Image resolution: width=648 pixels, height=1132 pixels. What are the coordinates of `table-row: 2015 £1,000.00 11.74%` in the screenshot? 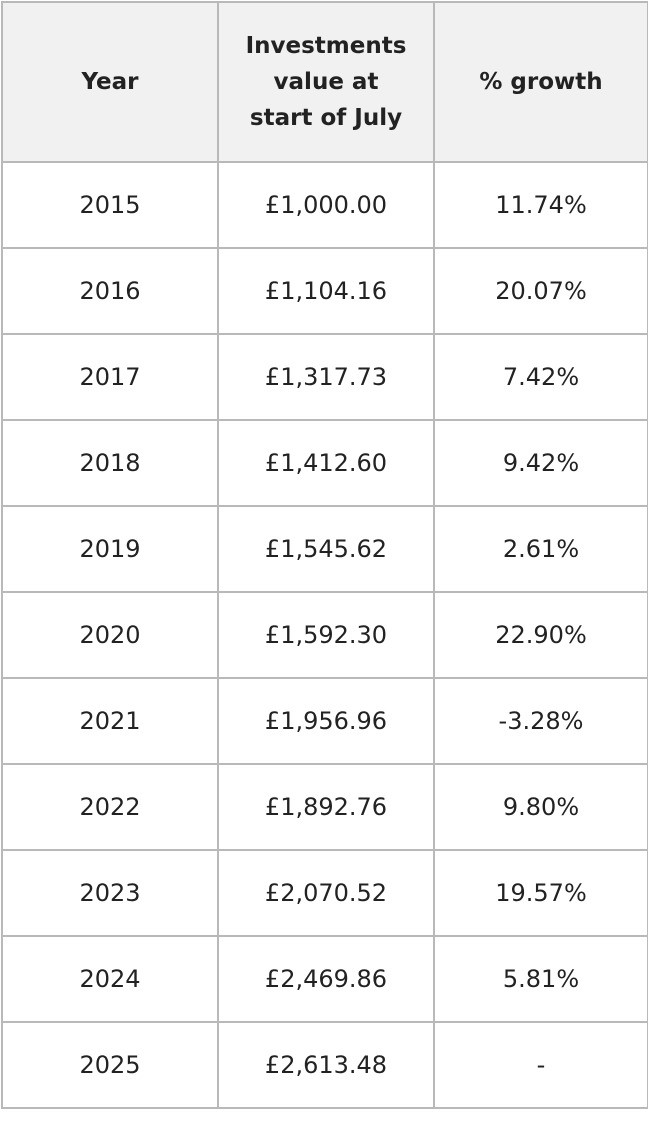 It's located at (324, 205).